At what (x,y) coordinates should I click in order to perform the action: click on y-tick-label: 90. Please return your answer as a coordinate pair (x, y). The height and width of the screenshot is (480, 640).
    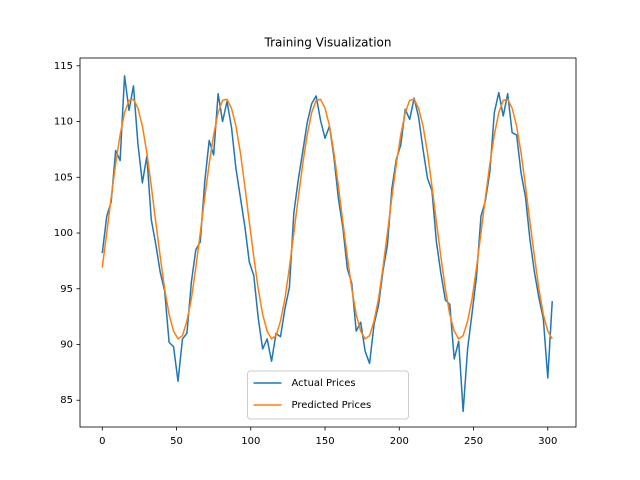
    Looking at the image, I should click on (66, 345).